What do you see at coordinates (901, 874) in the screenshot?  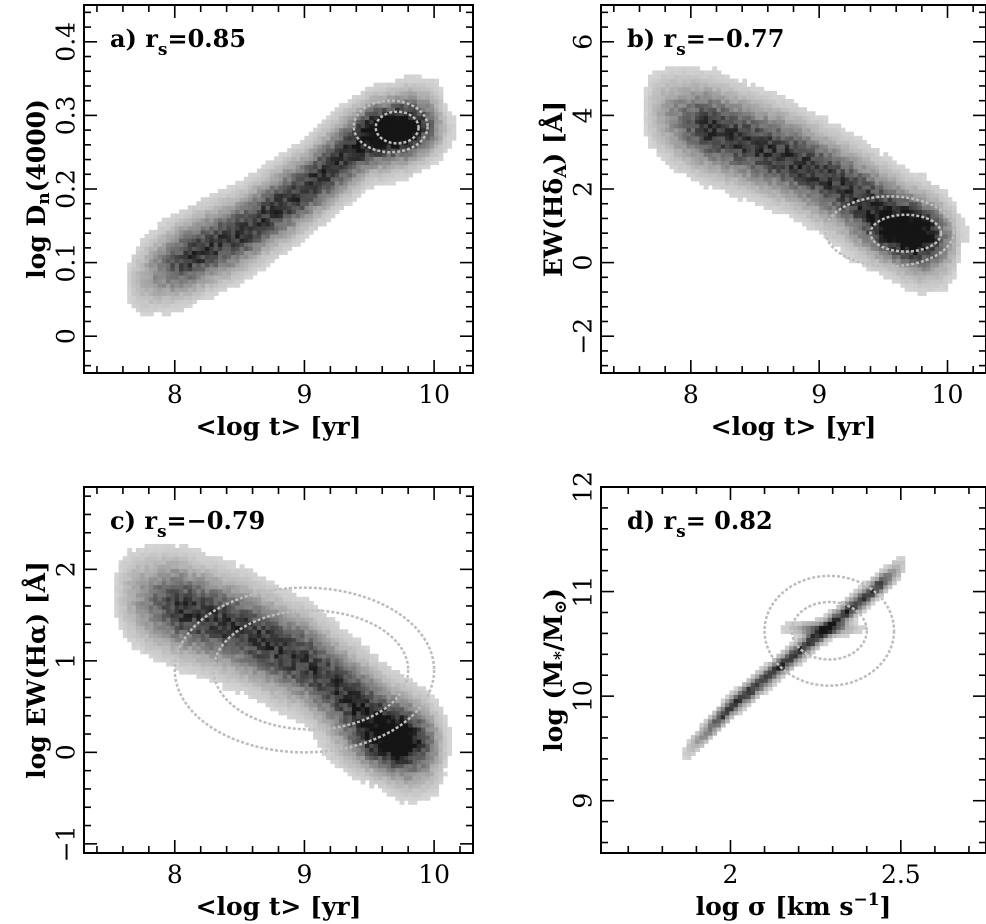 I see `x-tick-label: 2.5` at bounding box center [901, 874].